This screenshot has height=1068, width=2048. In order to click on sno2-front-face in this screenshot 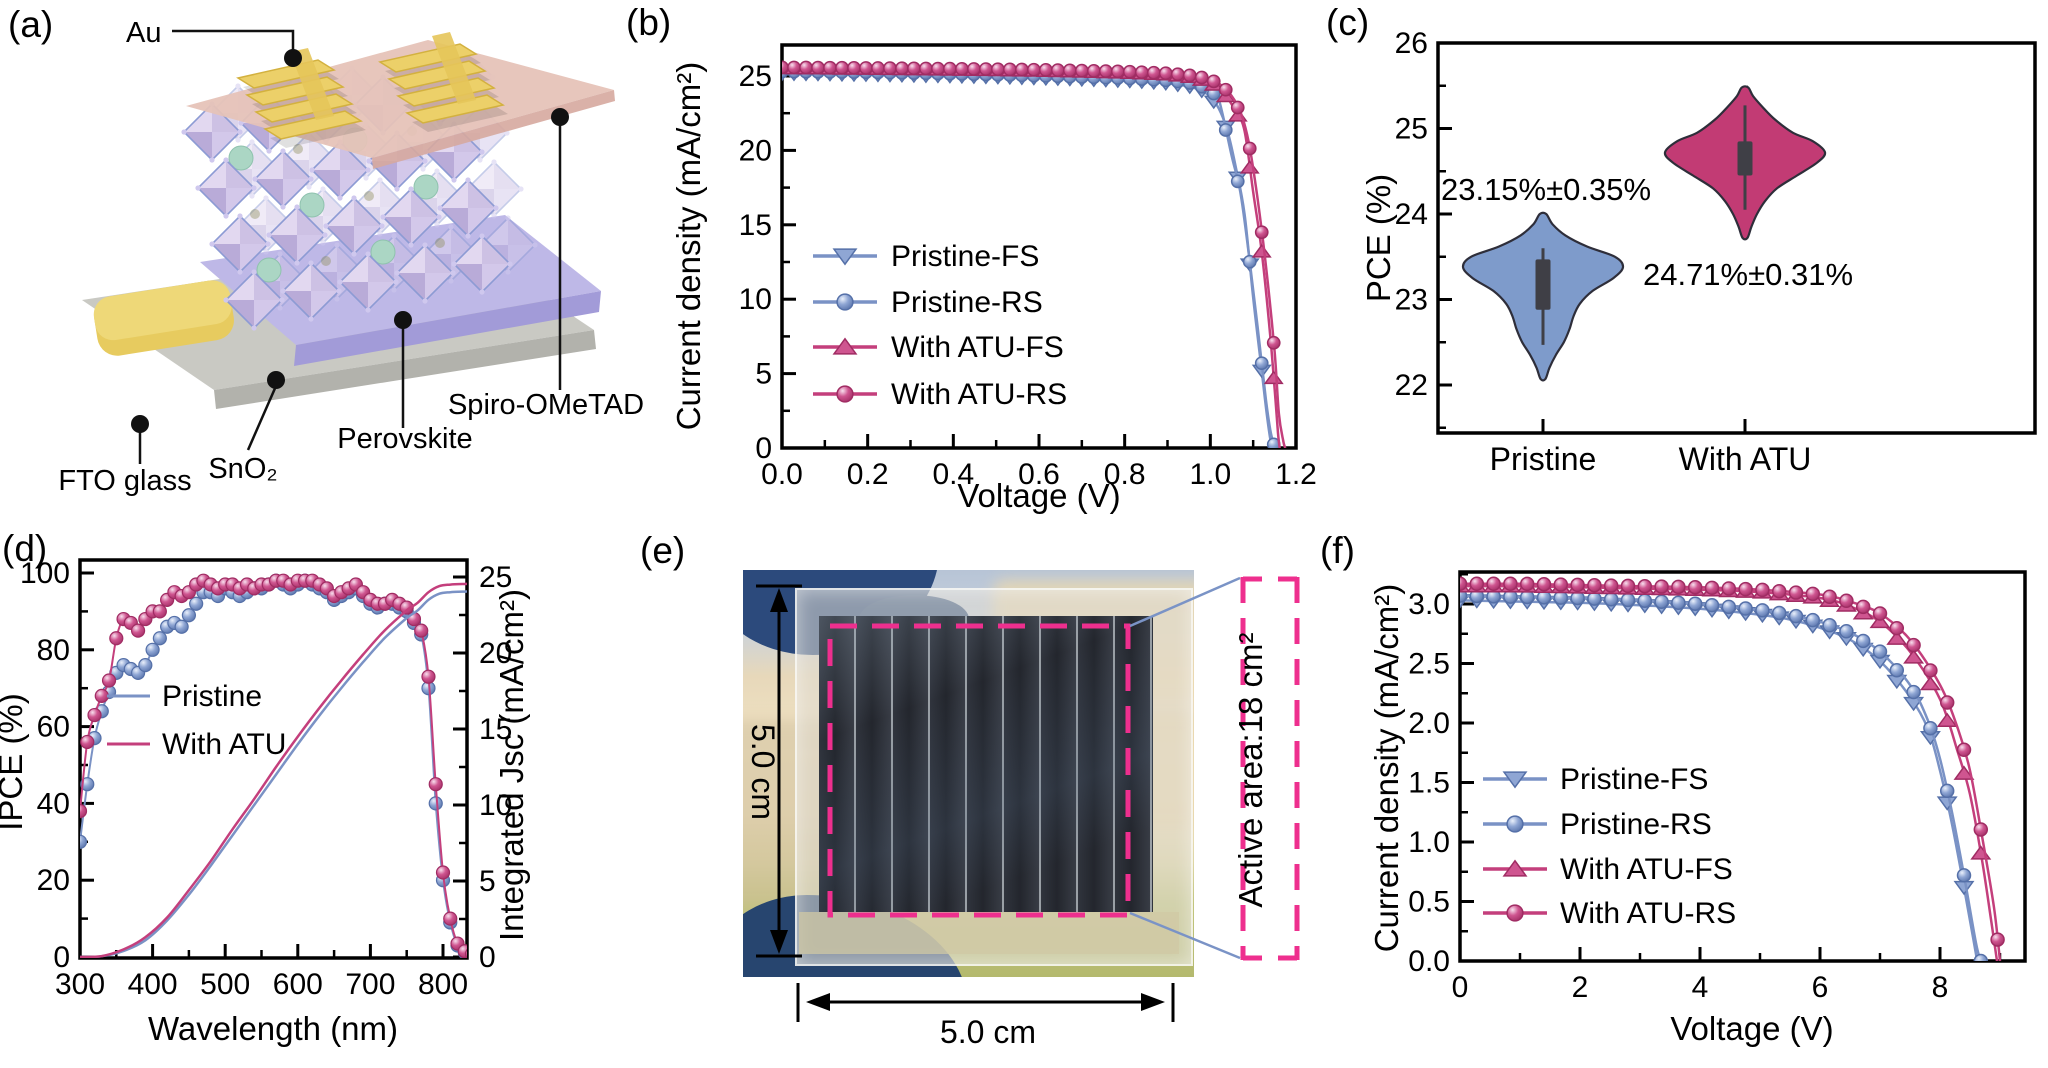, I will do `click(447, 328)`.